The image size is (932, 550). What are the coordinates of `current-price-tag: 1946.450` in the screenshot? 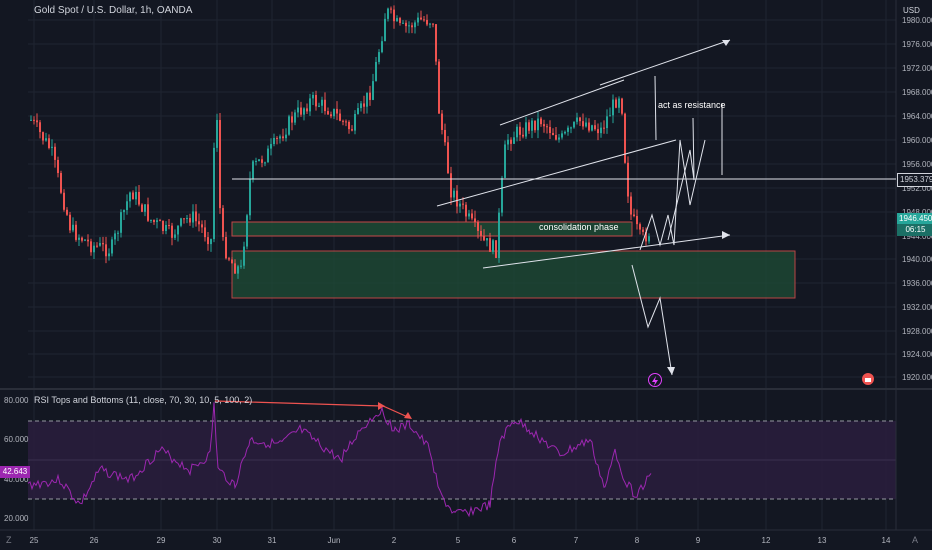 It's located at (914, 219).